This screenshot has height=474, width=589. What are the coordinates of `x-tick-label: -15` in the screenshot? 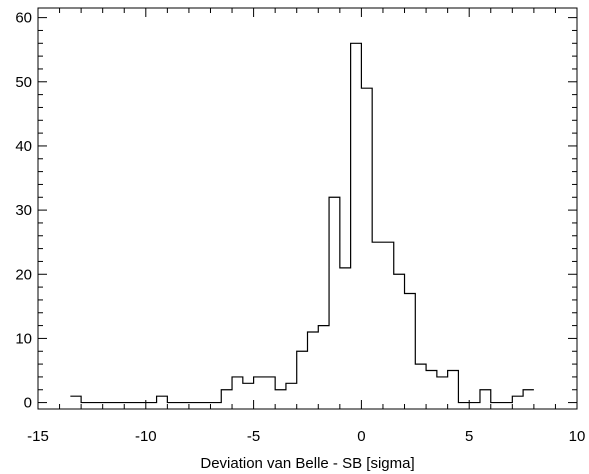 It's located at (38, 436).